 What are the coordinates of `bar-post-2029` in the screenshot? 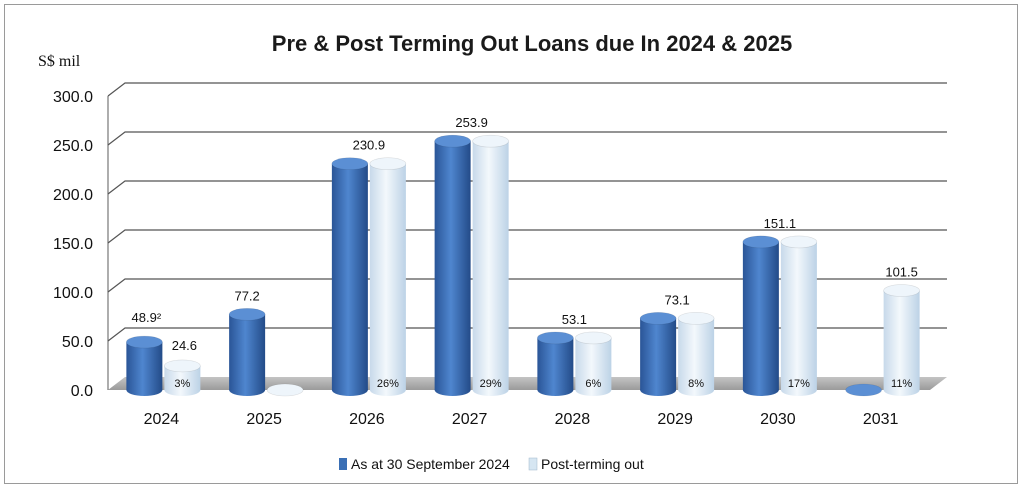 It's located at (696, 354).